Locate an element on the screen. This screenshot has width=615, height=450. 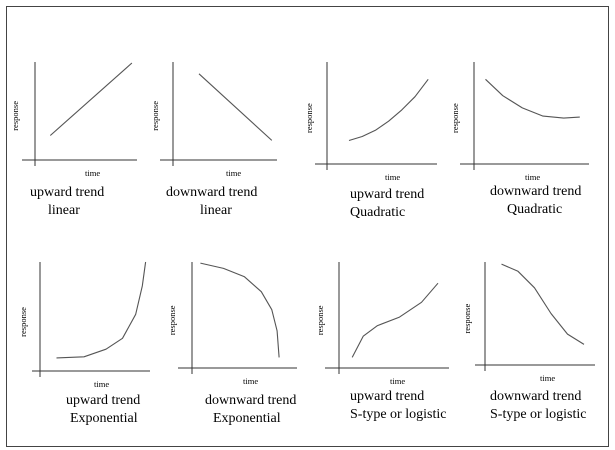
panel-6: time response downward trend Exponential is located at coordinates (232, 344).